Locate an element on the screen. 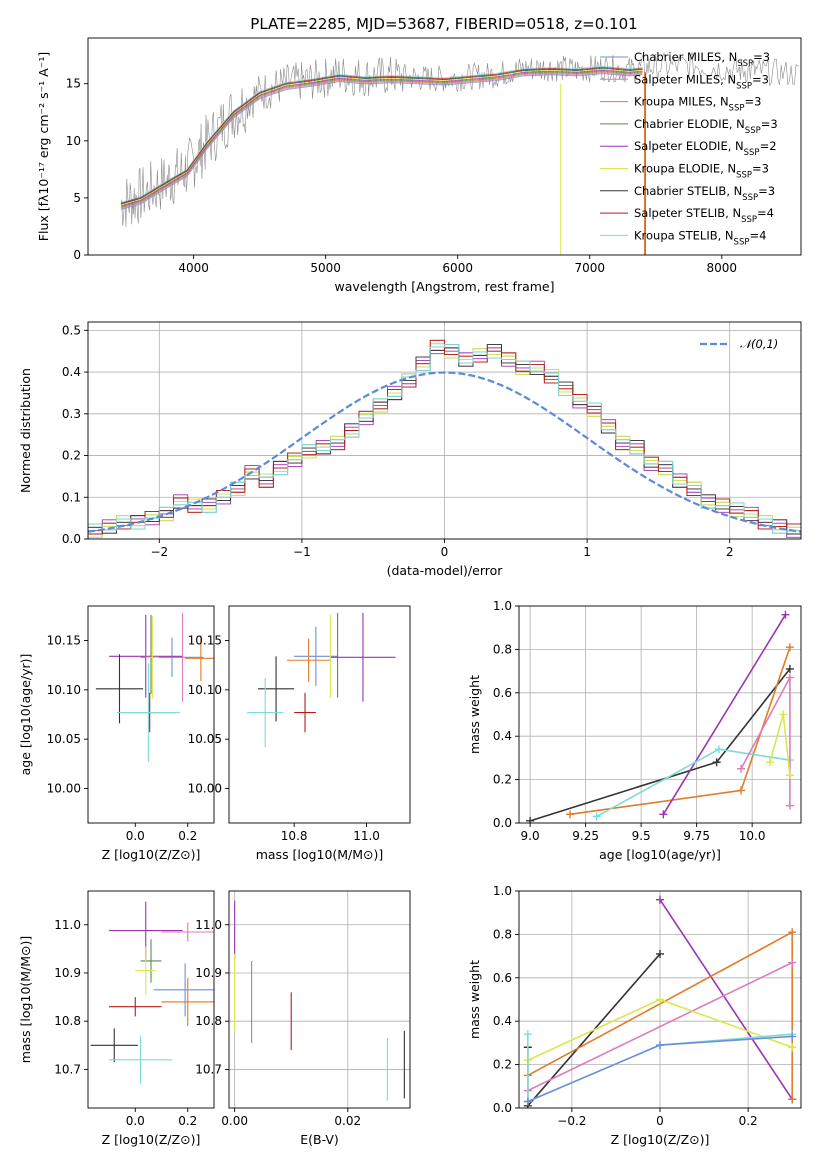 The width and height of the screenshot is (819, 1170). age-vs-mass-ytick-label: 10.05 is located at coordinates (205, 739).